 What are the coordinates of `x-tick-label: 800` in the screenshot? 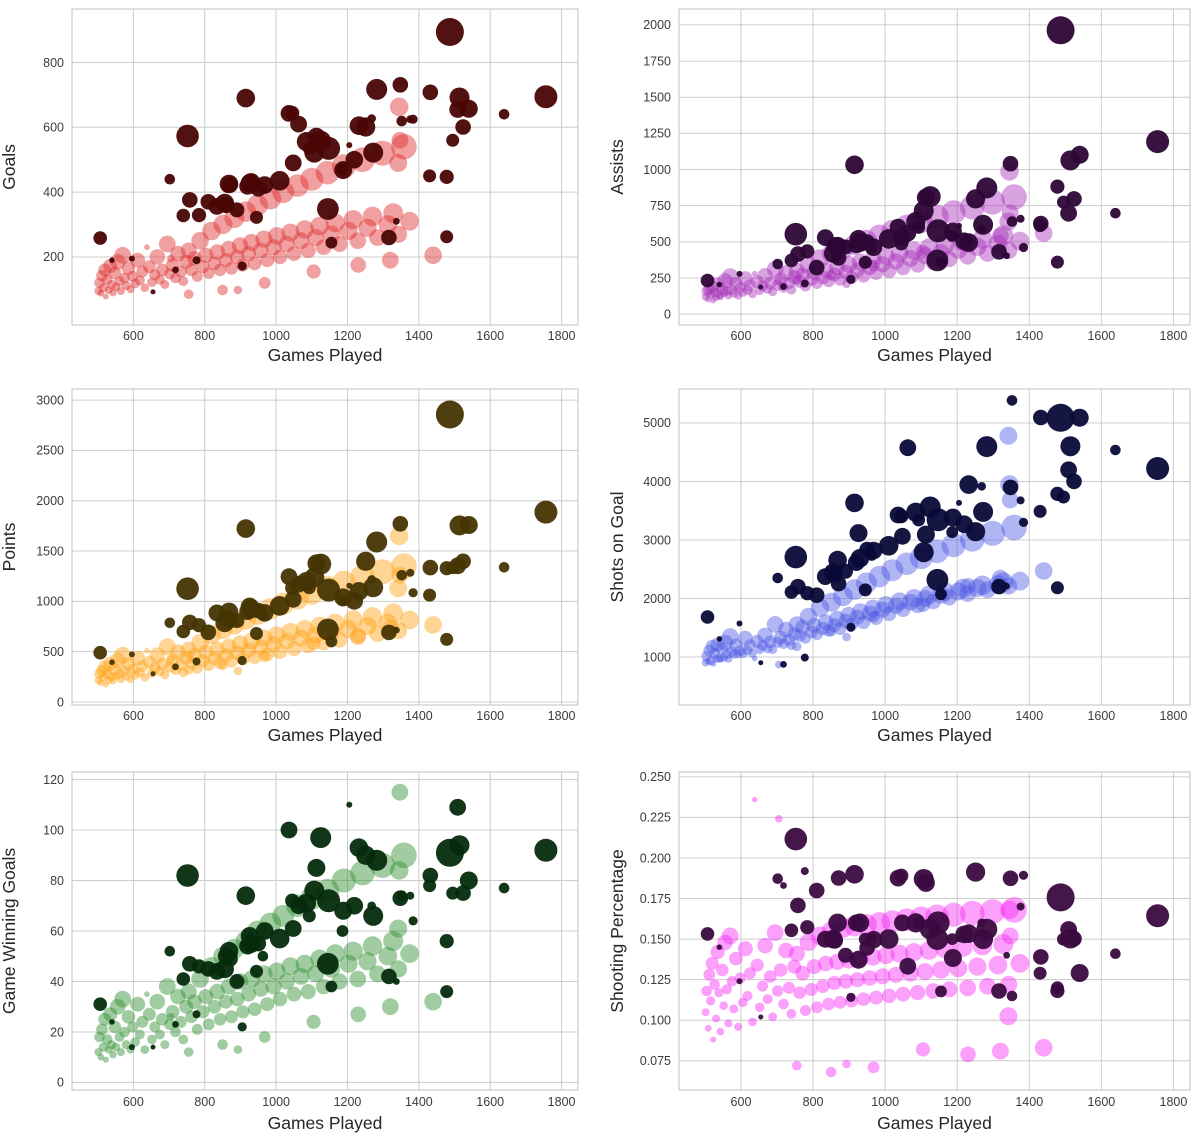 It's located at (813, 1102).